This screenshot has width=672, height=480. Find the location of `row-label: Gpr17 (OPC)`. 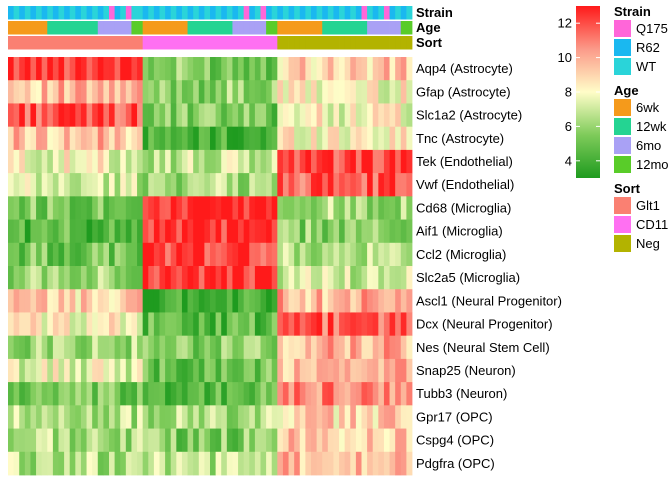

row-label: Gpr17 (OPC) is located at coordinates (454, 416).